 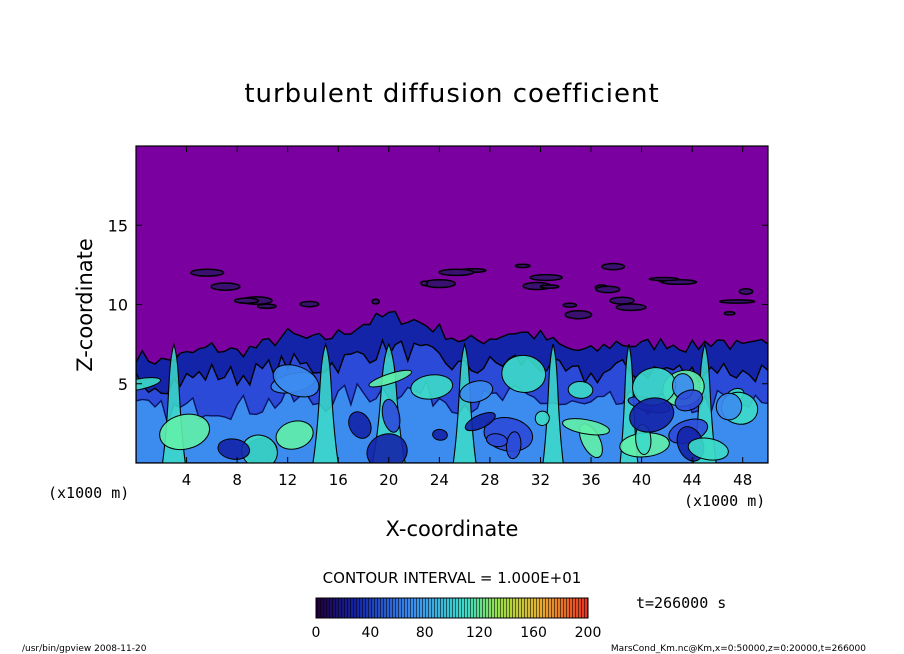 I want to click on colorbar-stripes, so click(x=452, y=608).